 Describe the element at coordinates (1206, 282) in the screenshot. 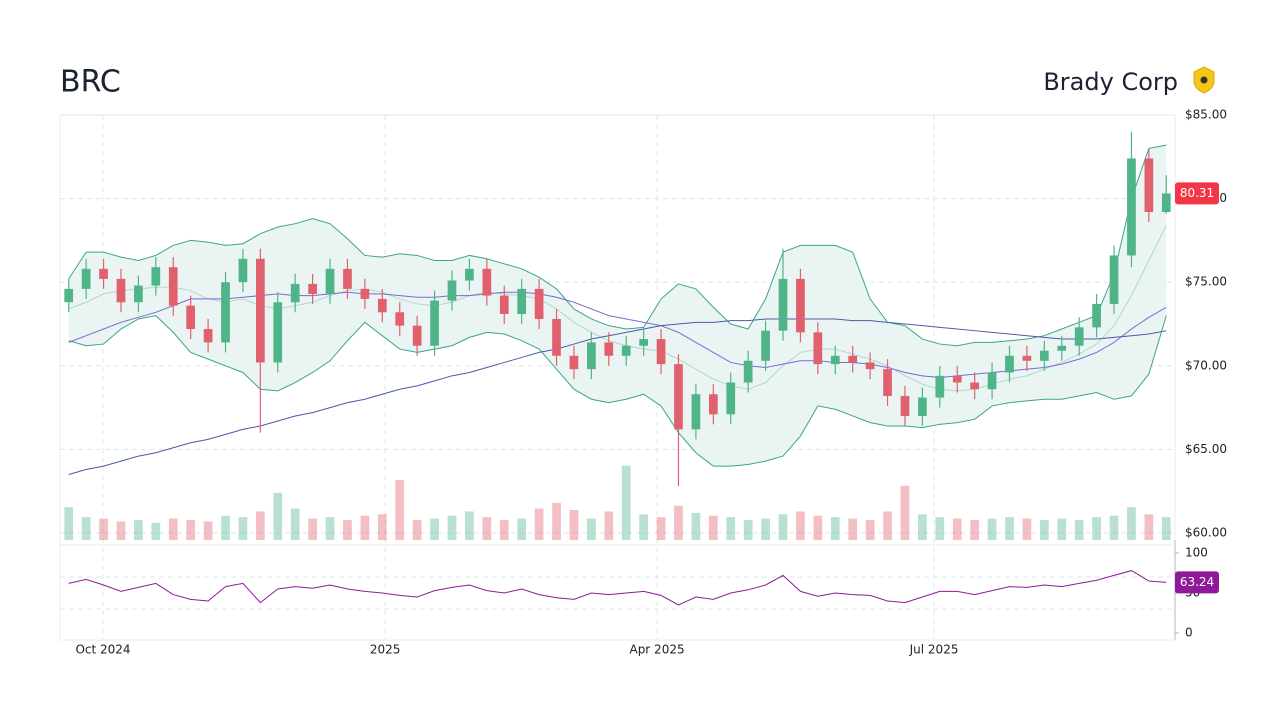

I see `y-tick-label: $75.00` at that location.